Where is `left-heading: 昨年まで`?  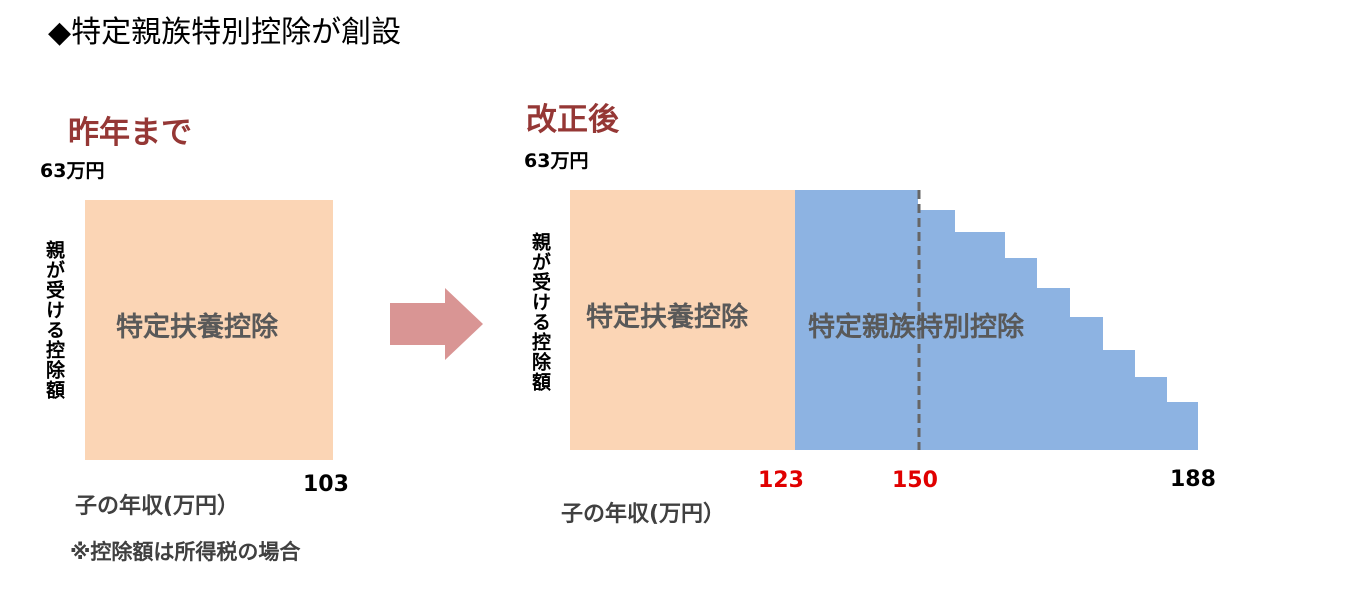
left-heading: 昨年まで is located at coordinates (130, 133).